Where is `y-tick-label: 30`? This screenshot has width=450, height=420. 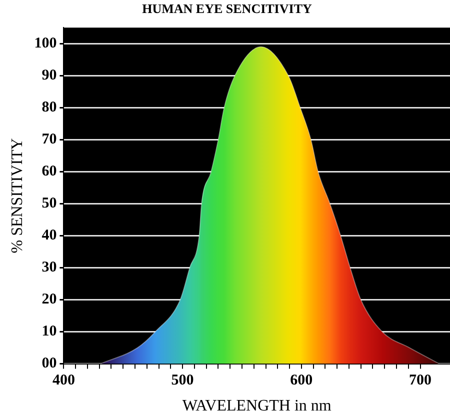 y-tick-label: 30 is located at coordinates (49, 268).